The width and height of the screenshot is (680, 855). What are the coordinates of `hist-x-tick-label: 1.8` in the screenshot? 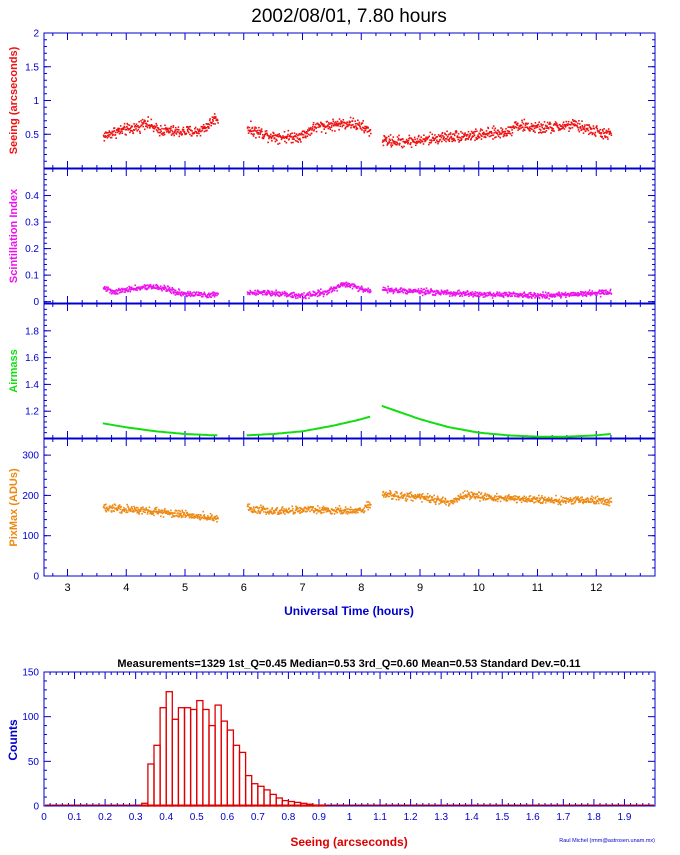 It's located at (594, 817).